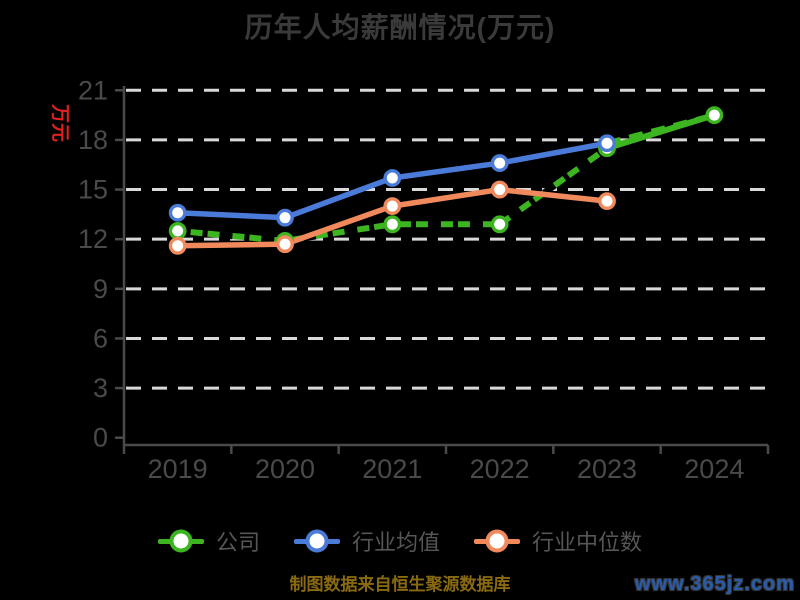  Describe the element at coordinates (93, 239) in the screenshot. I see `y-tick-label: 12` at that location.